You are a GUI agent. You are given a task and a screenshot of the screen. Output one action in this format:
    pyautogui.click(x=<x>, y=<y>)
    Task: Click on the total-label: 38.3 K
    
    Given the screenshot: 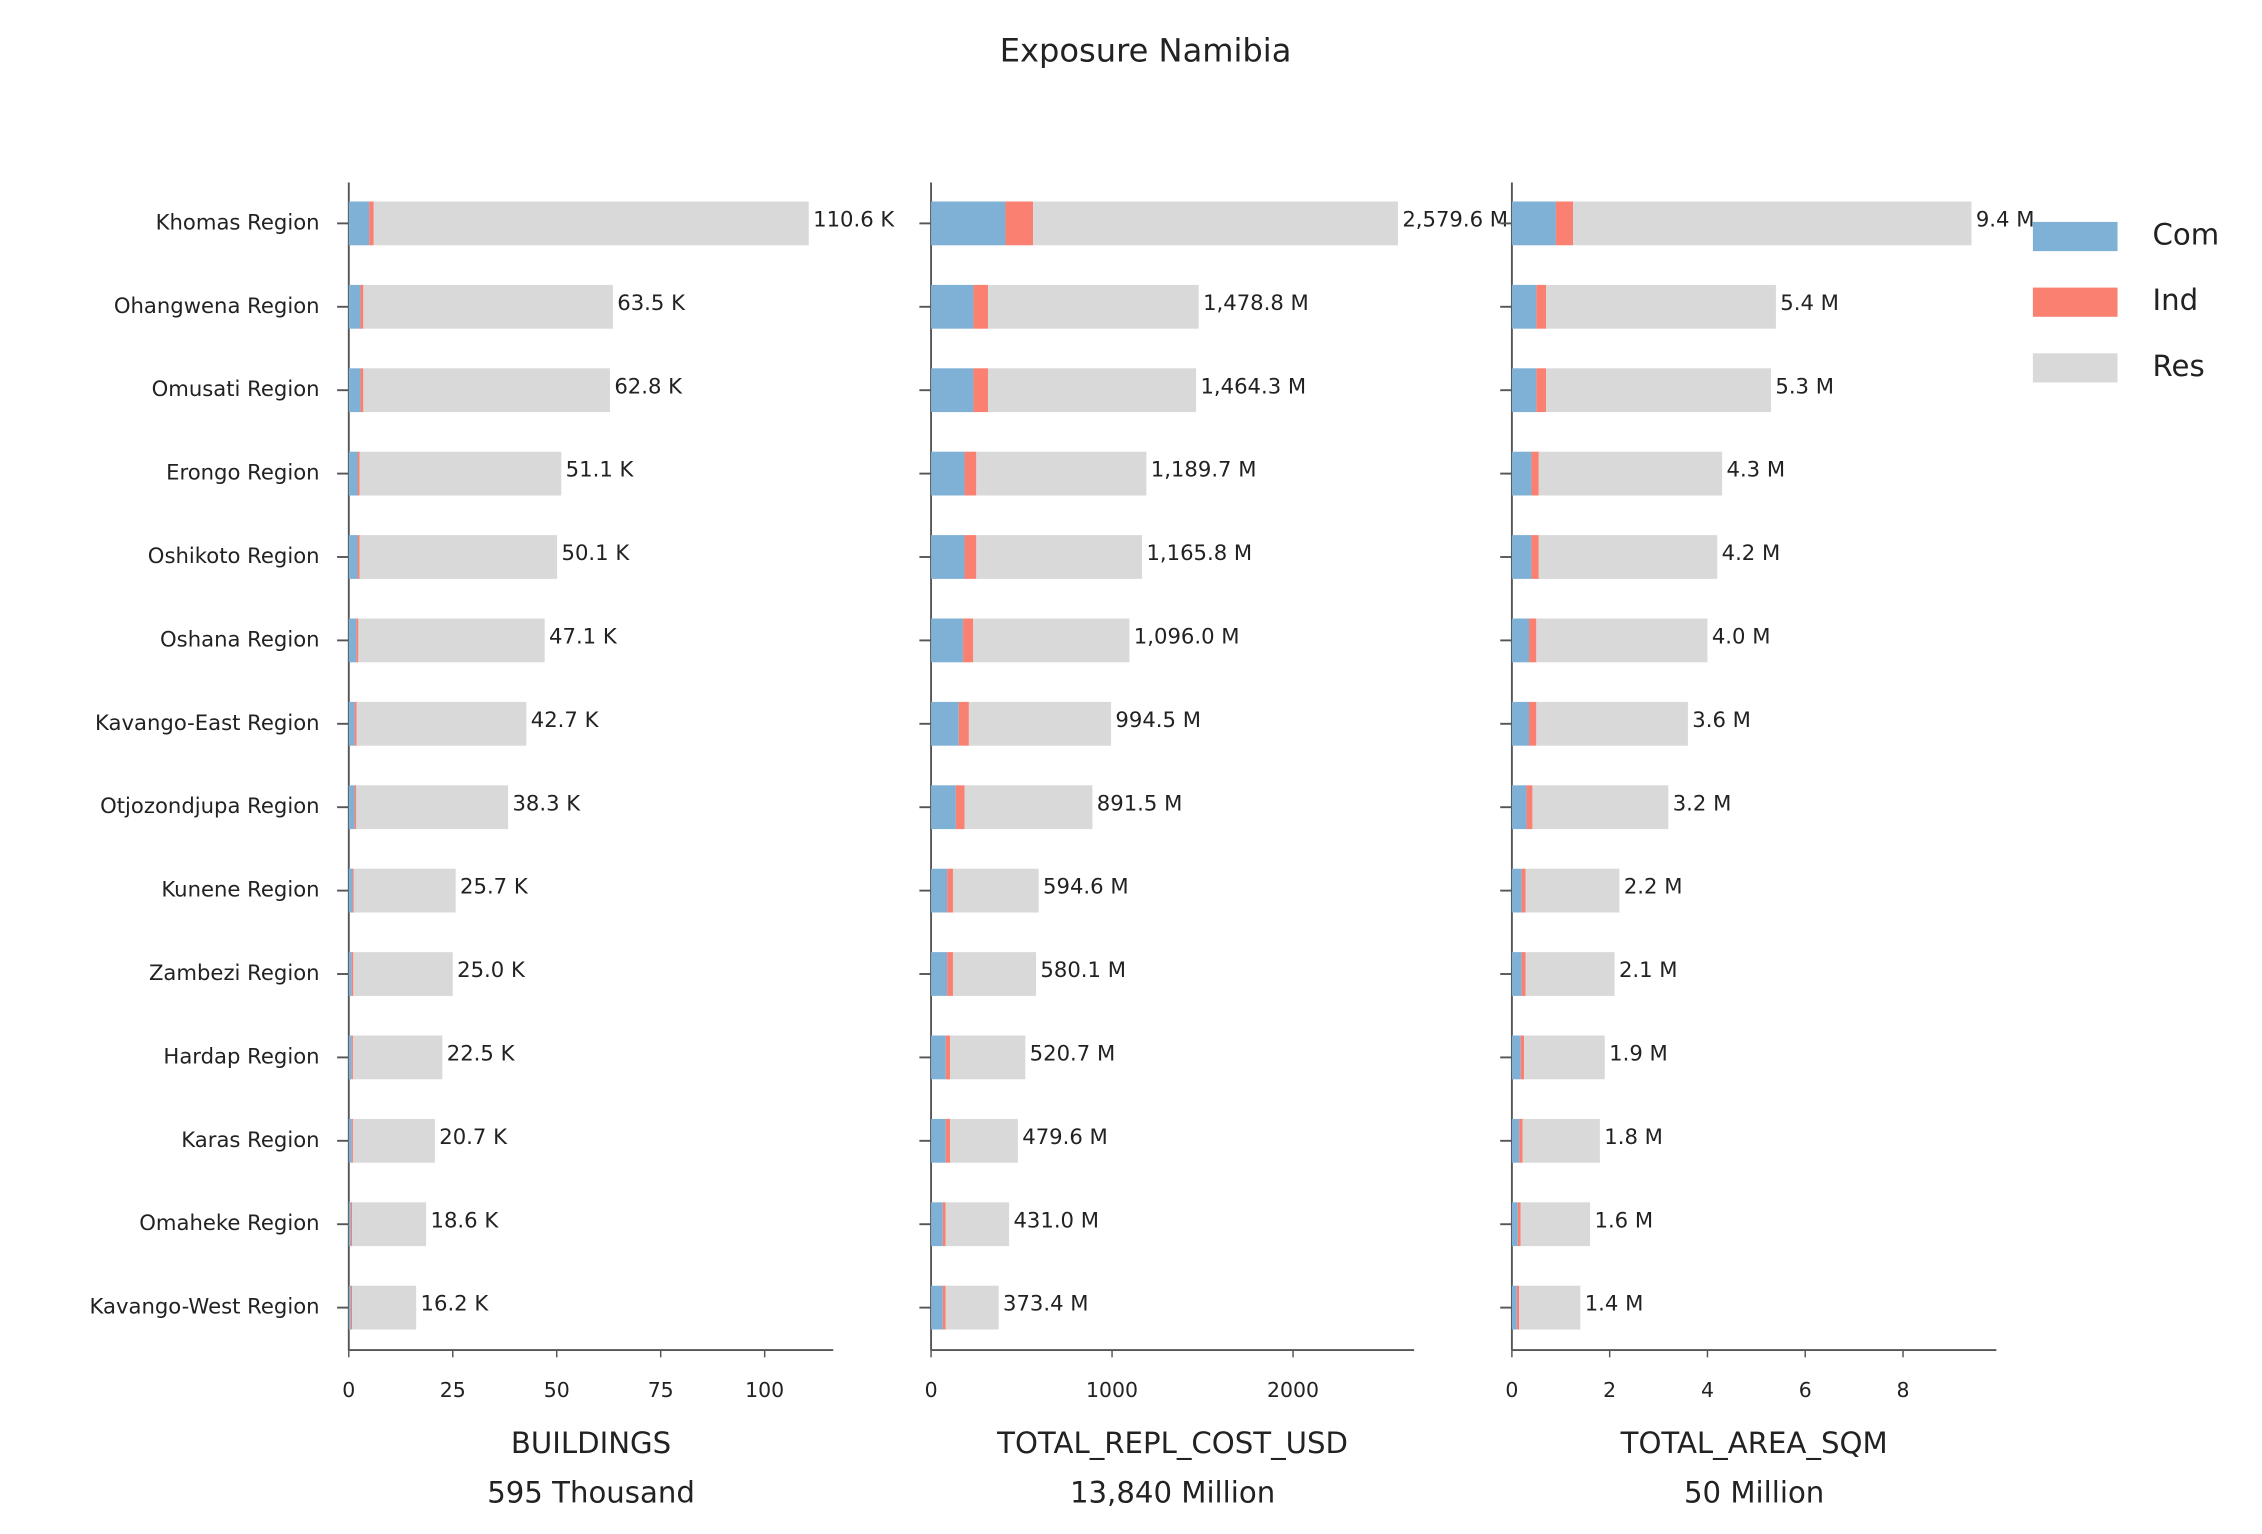 What is the action you would take?
    pyautogui.click(x=546, y=802)
    